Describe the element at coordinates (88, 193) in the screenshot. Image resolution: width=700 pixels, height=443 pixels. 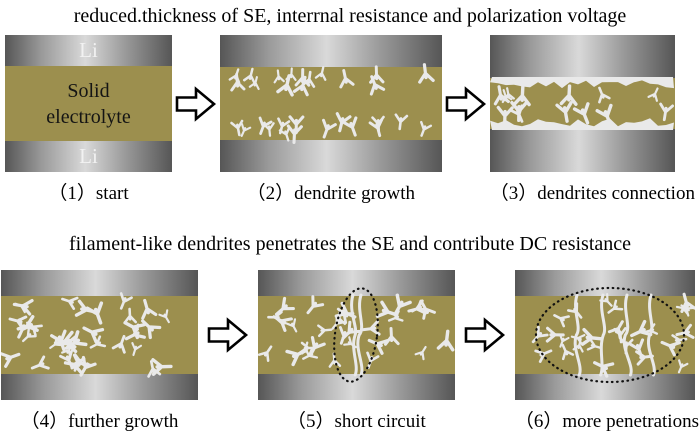
I see `step-1-caption: （1）start` at that location.